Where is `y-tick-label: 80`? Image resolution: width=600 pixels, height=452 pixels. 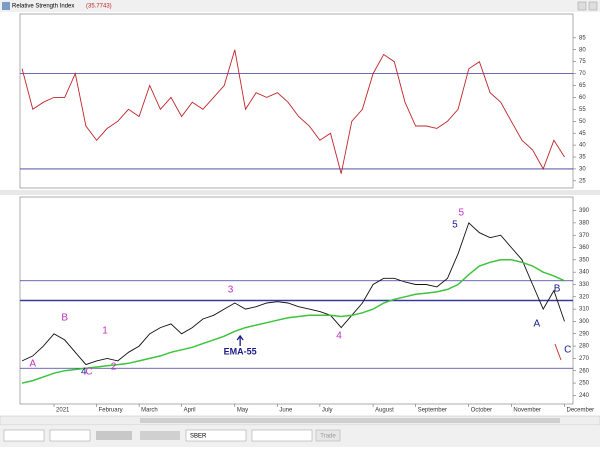 y-tick-label: 80 is located at coordinates (582, 50).